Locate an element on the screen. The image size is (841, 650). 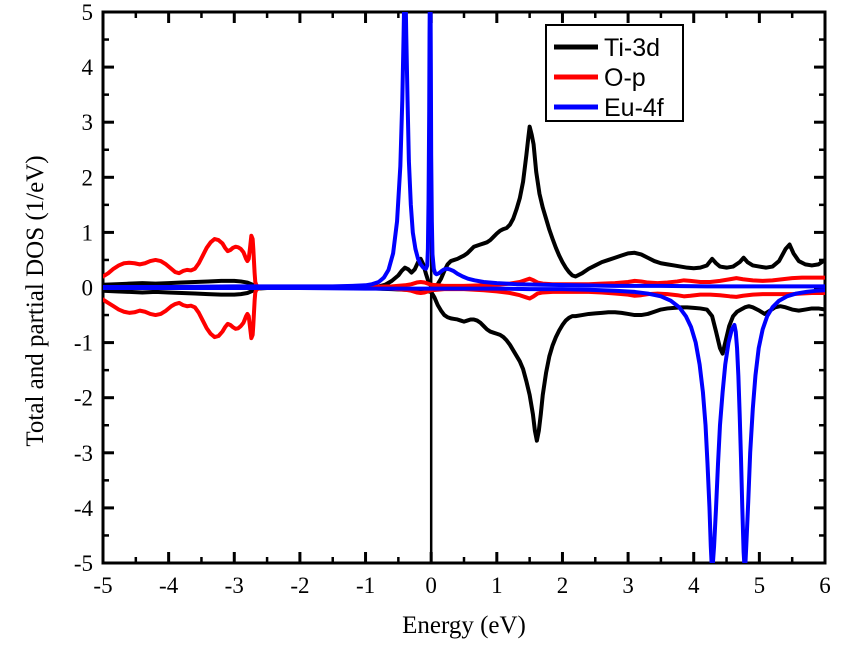
y-tick-label: -3 is located at coordinates (83, 453).